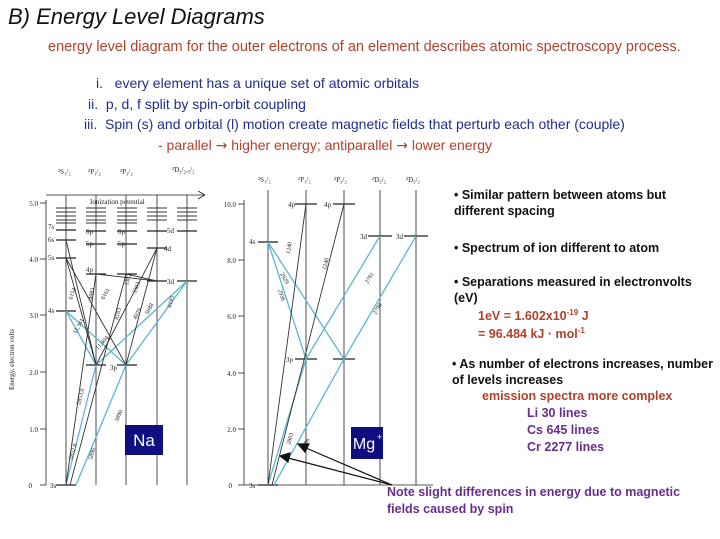  I want to click on ev-kj-value: = 96.484 kJ · mol, so click(528, 334).